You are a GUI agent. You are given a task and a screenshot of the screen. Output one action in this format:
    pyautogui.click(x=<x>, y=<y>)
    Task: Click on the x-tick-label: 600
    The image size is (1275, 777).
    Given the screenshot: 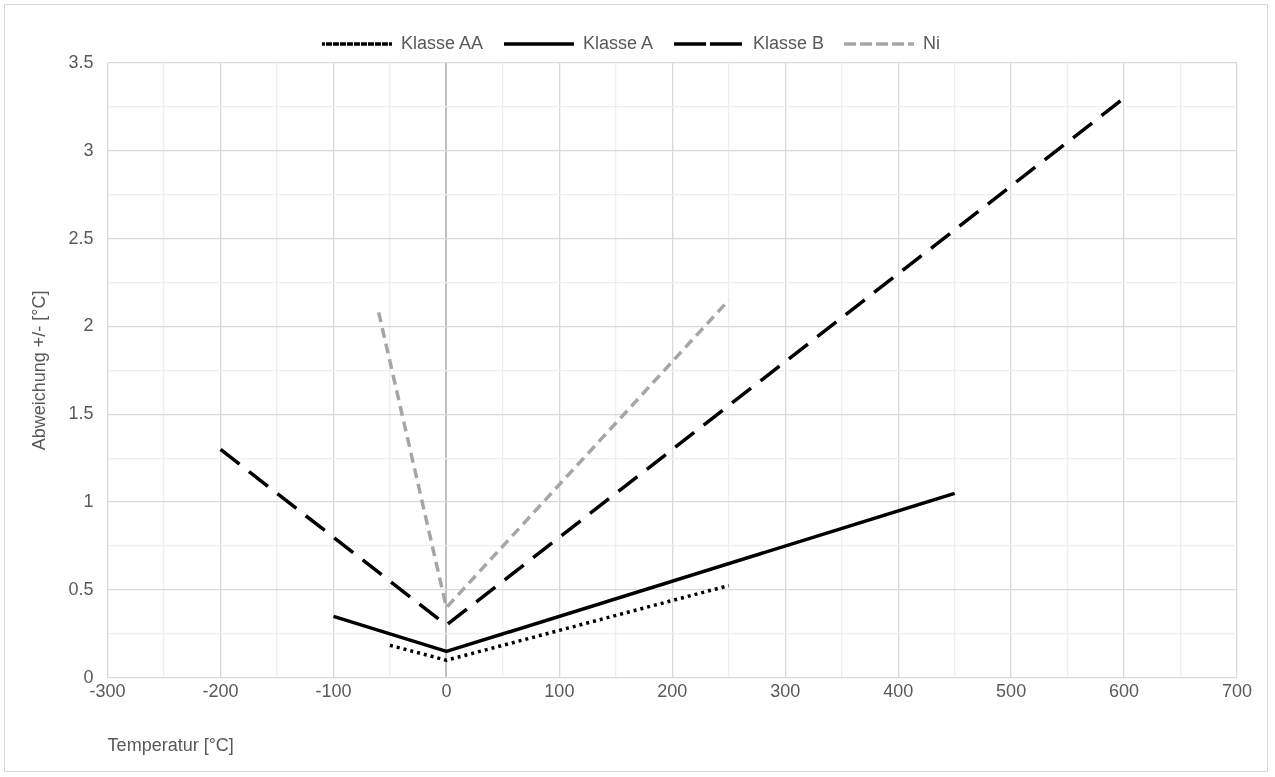 What is the action you would take?
    pyautogui.click(x=1124, y=690)
    